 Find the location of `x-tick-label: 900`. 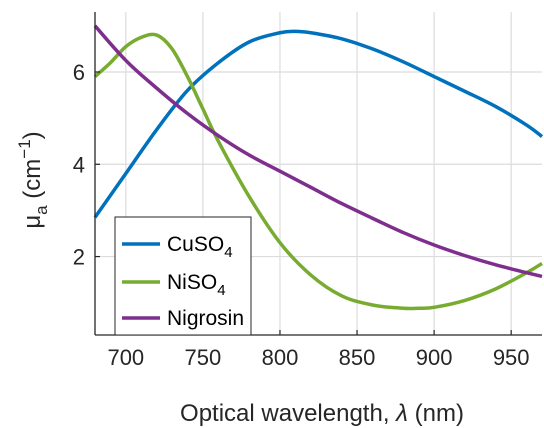

x-tick-label: 900 is located at coordinates (434, 357).